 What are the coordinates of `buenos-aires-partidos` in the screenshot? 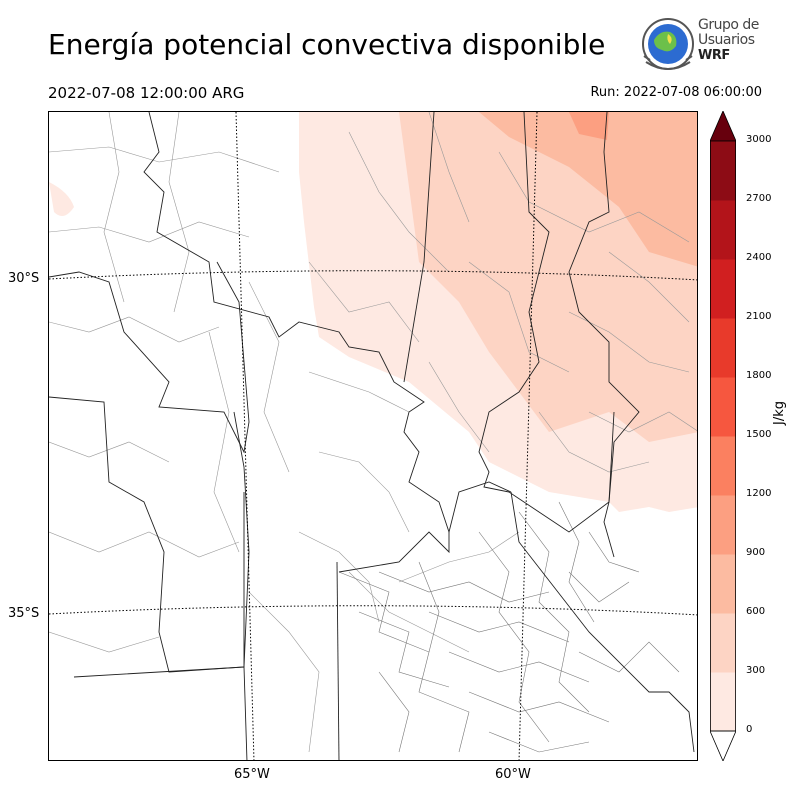 It's located at (509, 627).